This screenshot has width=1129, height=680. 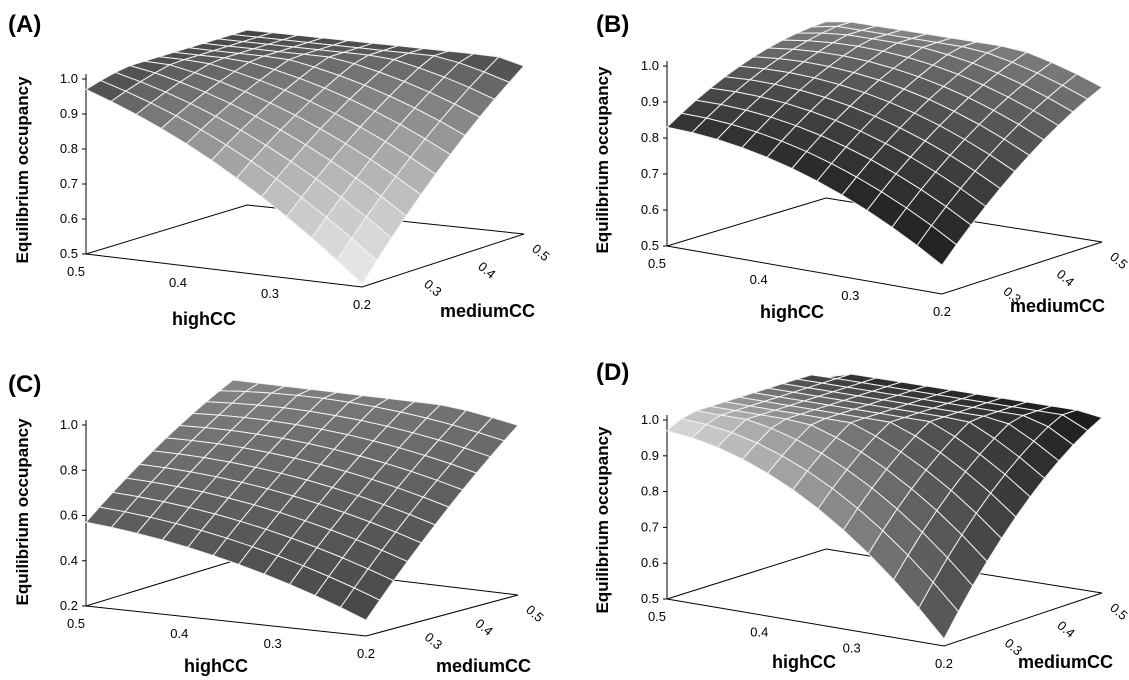 What do you see at coordinates (612, 24) in the screenshot?
I see `panel-label: (B)` at bounding box center [612, 24].